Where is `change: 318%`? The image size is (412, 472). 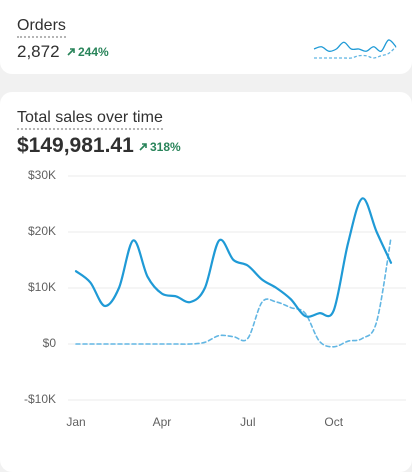
change: 318% is located at coordinates (159, 147).